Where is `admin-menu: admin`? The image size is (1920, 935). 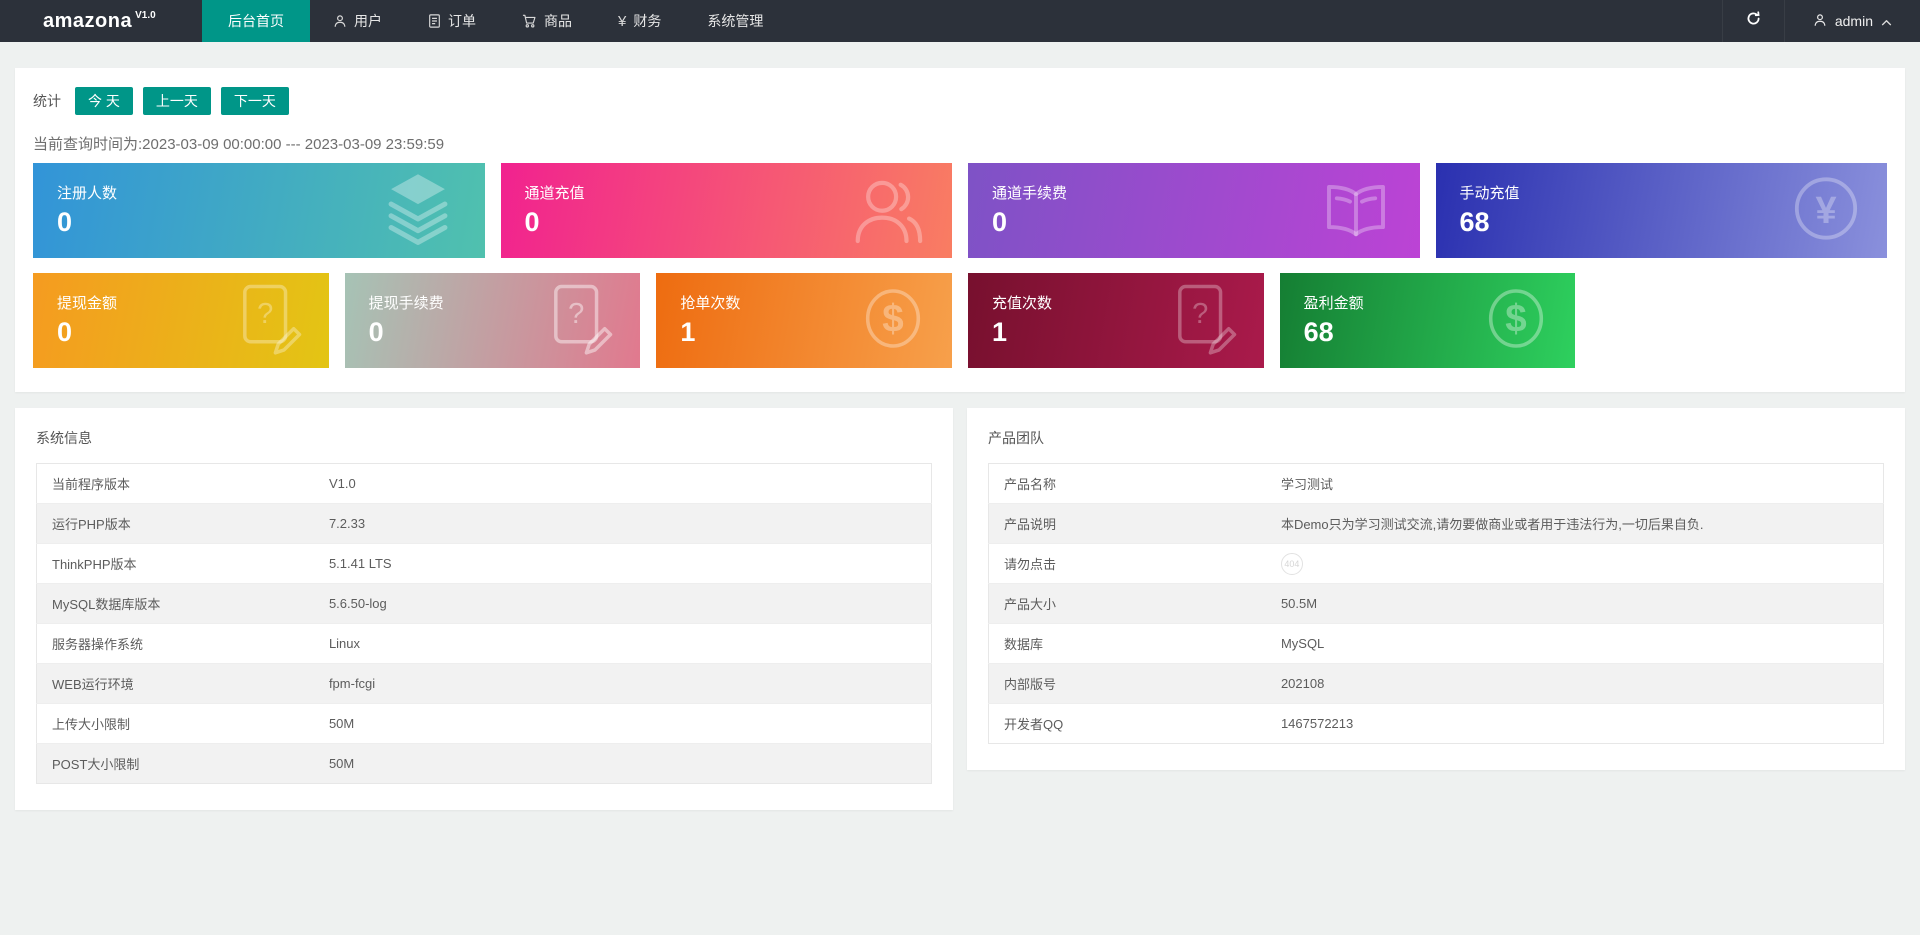
admin-menu: admin is located at coordinates (1851, 21).